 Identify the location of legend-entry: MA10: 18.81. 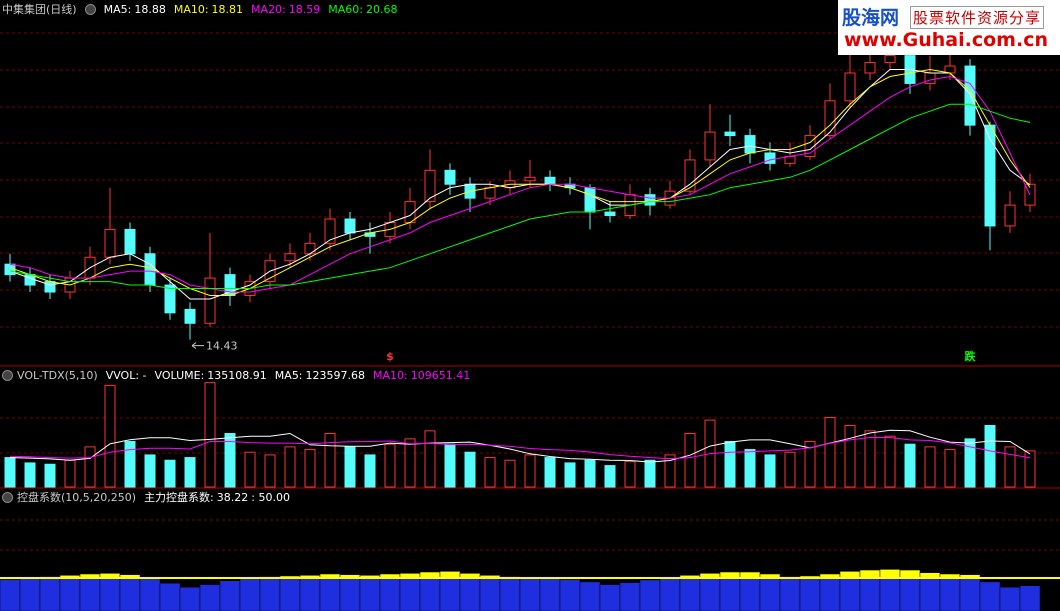
(208, 9).